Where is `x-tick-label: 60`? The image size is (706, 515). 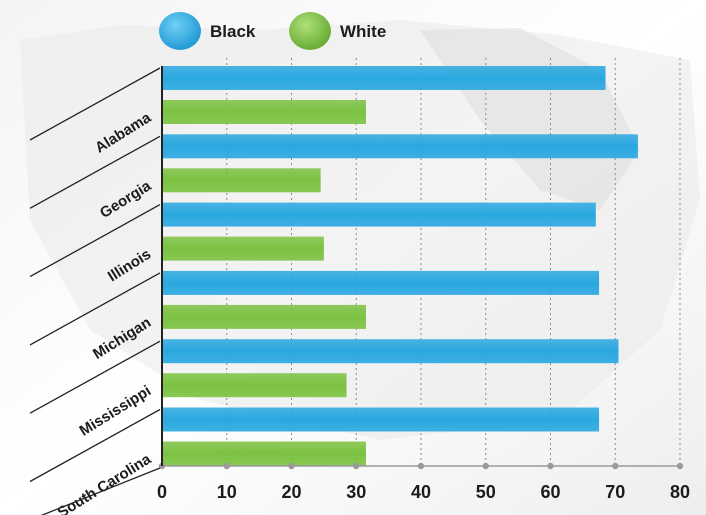 x-tick-label: 60 is located at coordinates (550, 492).